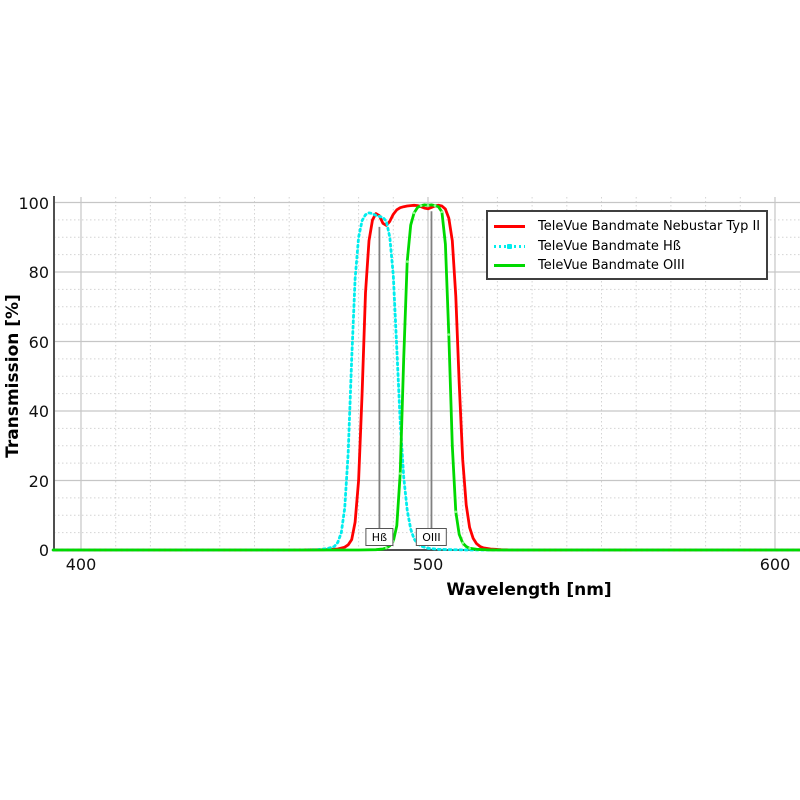 The height and width of the screenshot is (800, 800). I want to click on annotation-box-hbeta: Hß, so click(379, 537).